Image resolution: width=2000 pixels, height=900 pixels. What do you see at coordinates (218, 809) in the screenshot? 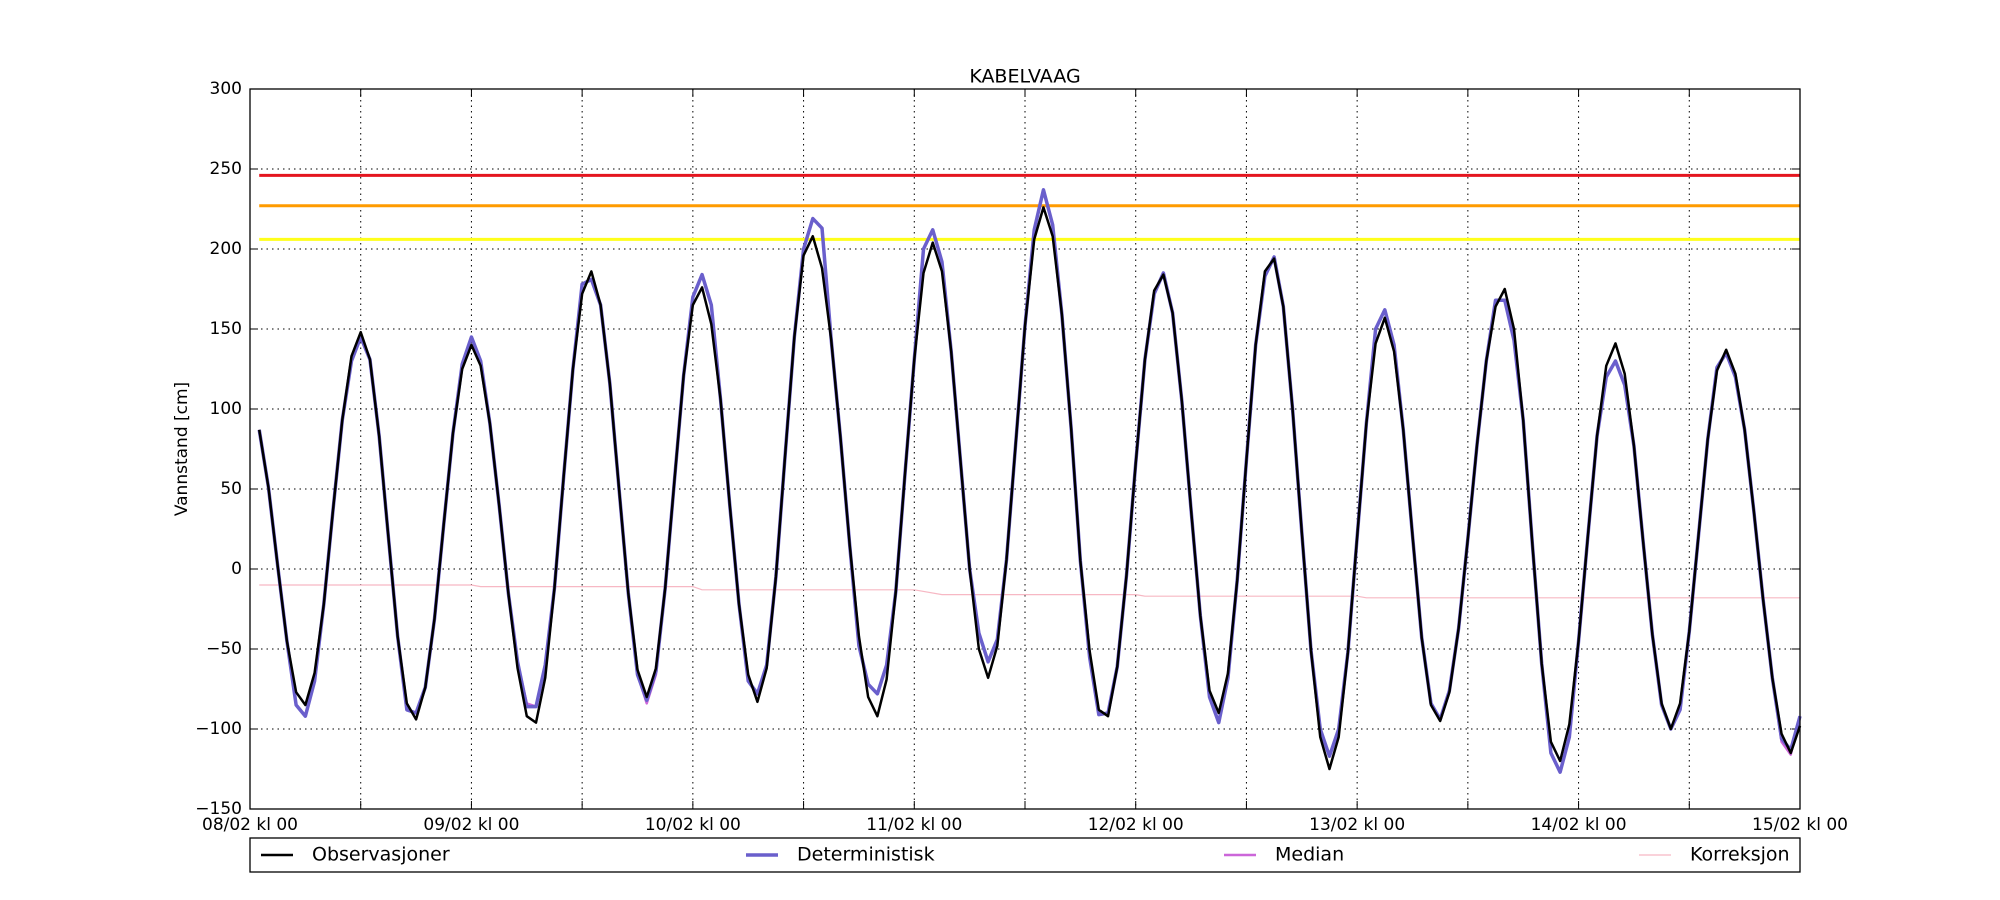
I see `y-tick-label: −150` at bounding box center [218, 809].